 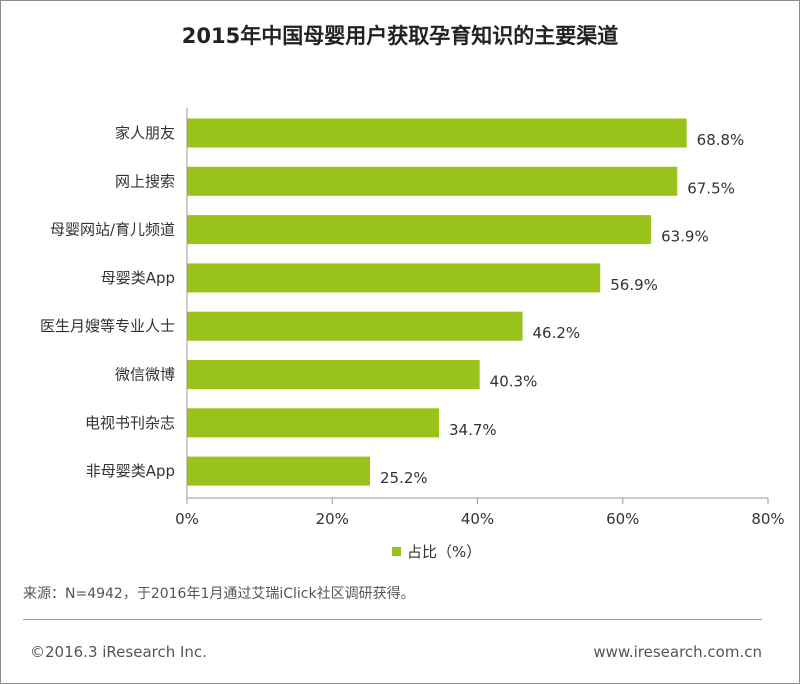 I want to click on x-tick-label: 60%, so click(x=622, y=519).